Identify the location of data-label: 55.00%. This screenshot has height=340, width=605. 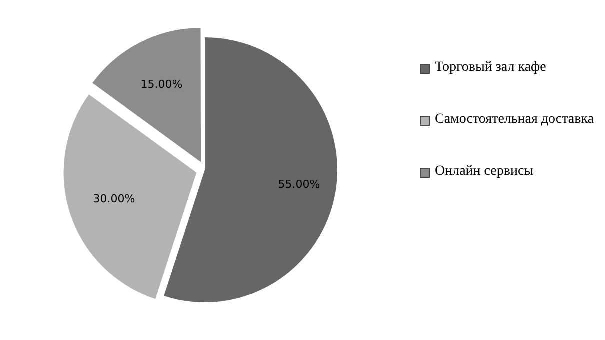
(299, 184).